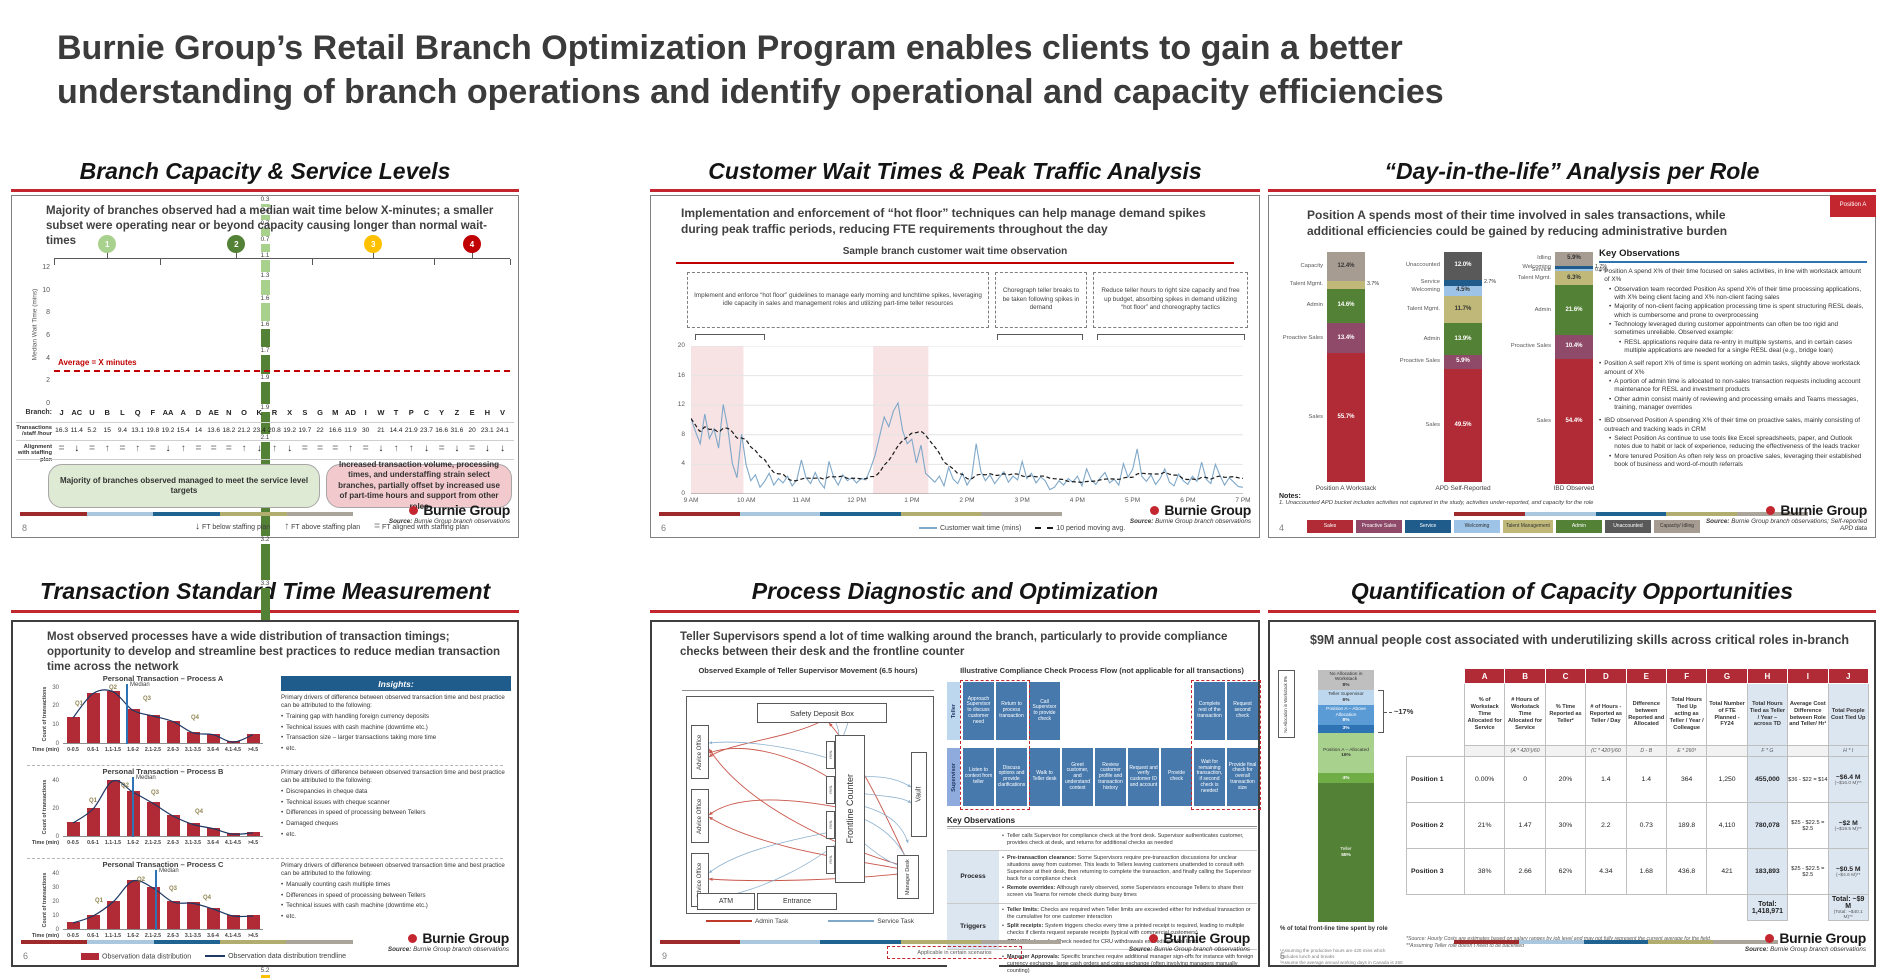 This screenshot has width=1888, height=978. What do you see at coordinates (92, 412) in the screenshot?
I see `branch-label: U` at bounding box center [92, 412].